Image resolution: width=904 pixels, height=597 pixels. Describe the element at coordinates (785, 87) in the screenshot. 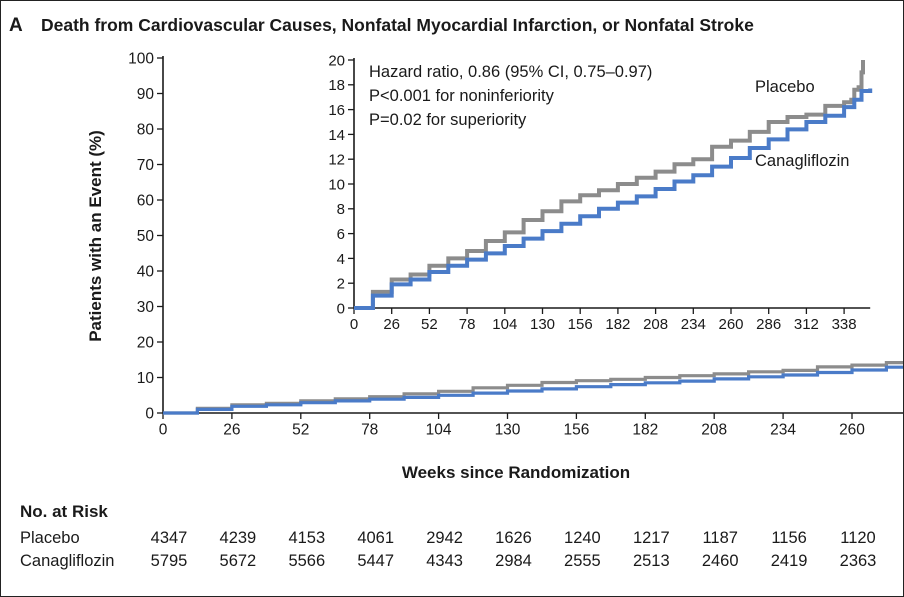

I see `inset-label-placebo: Placebo` at that location.